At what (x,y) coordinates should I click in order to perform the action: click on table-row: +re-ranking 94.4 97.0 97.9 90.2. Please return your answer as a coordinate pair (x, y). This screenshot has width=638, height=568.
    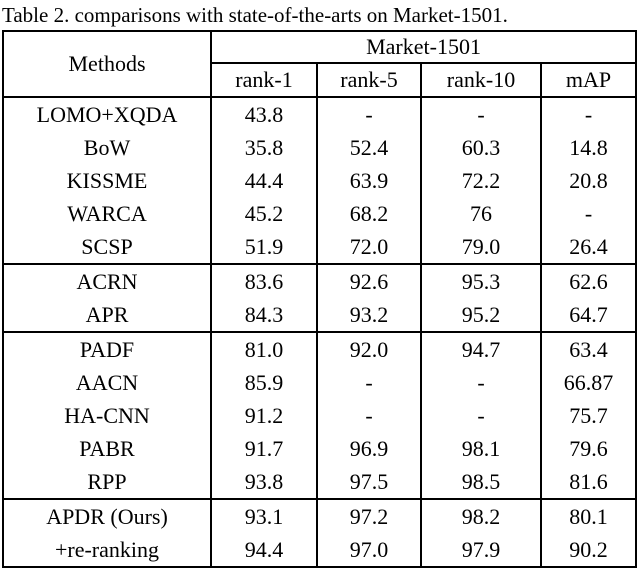
    Looking at the image, I should click on (320, 550).